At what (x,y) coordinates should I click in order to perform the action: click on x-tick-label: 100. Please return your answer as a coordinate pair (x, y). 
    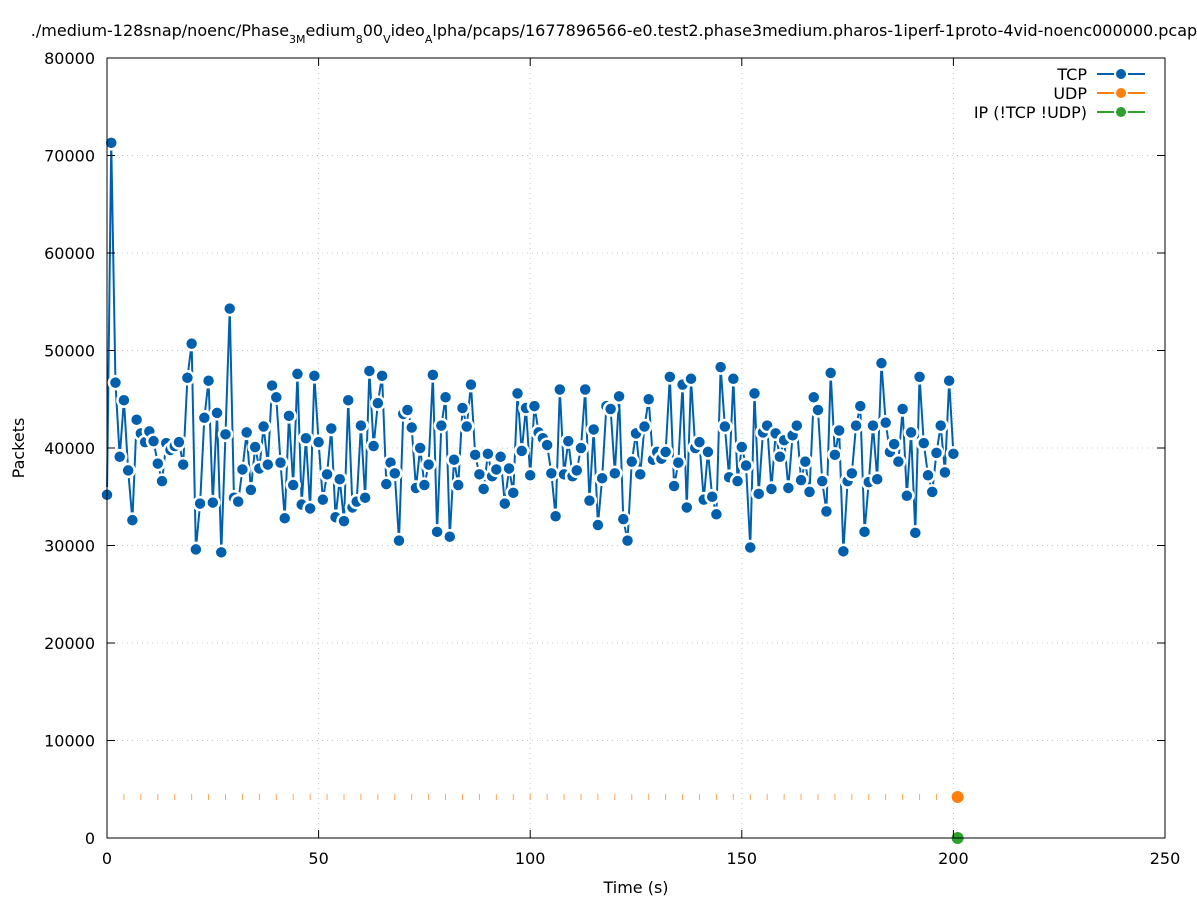
    Looking at the image, I should click on (530, 858).